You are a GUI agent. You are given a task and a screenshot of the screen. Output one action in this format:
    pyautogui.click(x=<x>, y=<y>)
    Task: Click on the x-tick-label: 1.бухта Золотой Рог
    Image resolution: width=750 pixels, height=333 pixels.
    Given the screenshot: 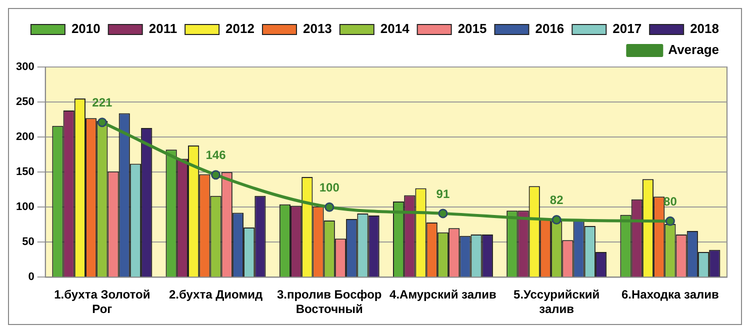 What is the action you would take?
    pyautogui.click(x=102, y=302)
    